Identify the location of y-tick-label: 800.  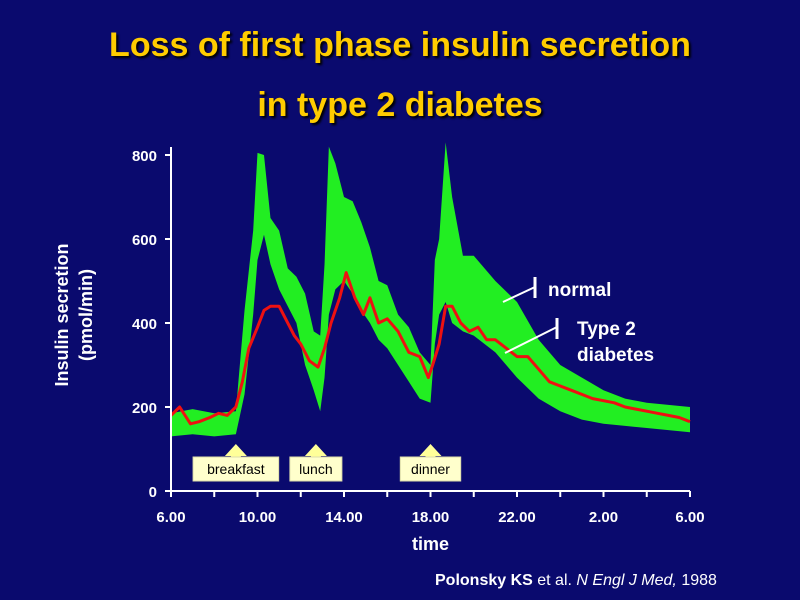
(144, 156).